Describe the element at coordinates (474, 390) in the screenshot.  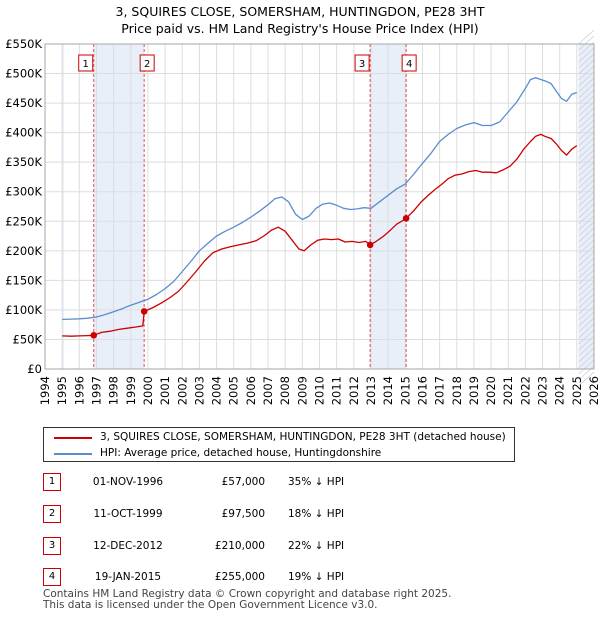
I see `x-tick-label: 2019` at that location.